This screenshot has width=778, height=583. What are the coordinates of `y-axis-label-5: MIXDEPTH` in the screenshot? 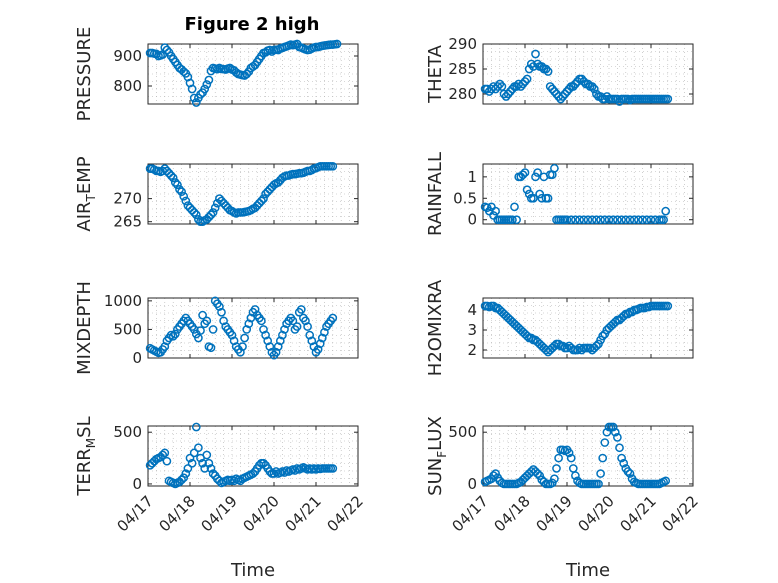 It's located at (84, 328).